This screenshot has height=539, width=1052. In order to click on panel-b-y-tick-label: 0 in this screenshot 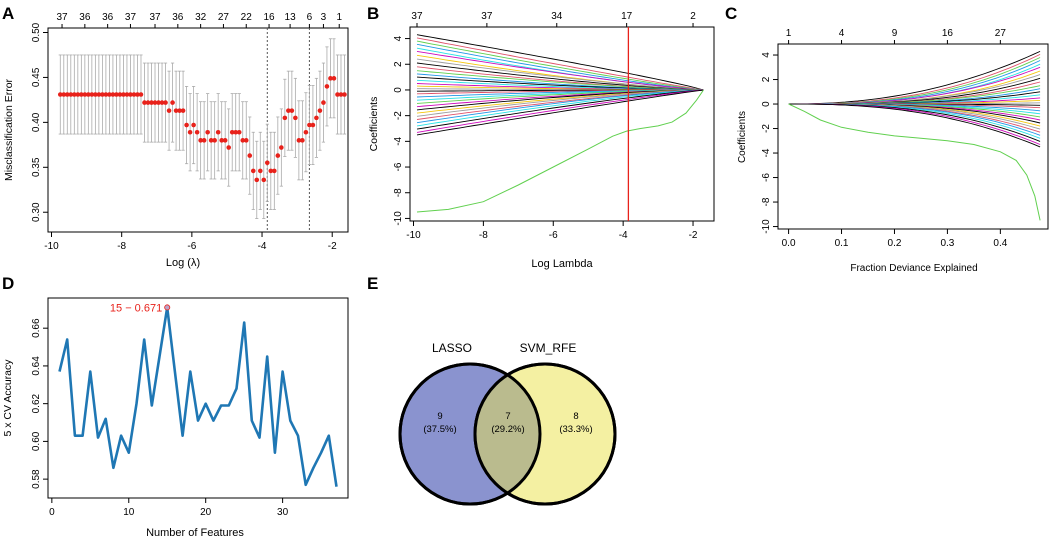, I will do `click(398, 90)`.